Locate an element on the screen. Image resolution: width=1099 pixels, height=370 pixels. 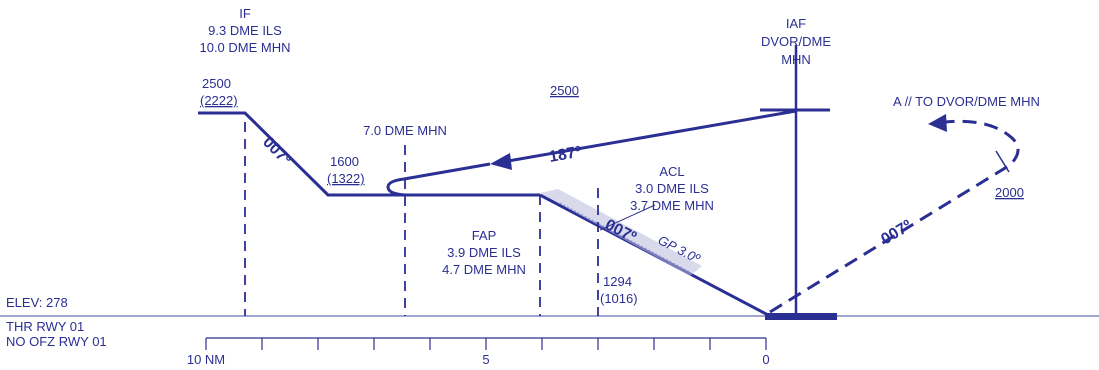
if-dme-mhn: 10.0 DME MHN is located at coordinates (244, 47).